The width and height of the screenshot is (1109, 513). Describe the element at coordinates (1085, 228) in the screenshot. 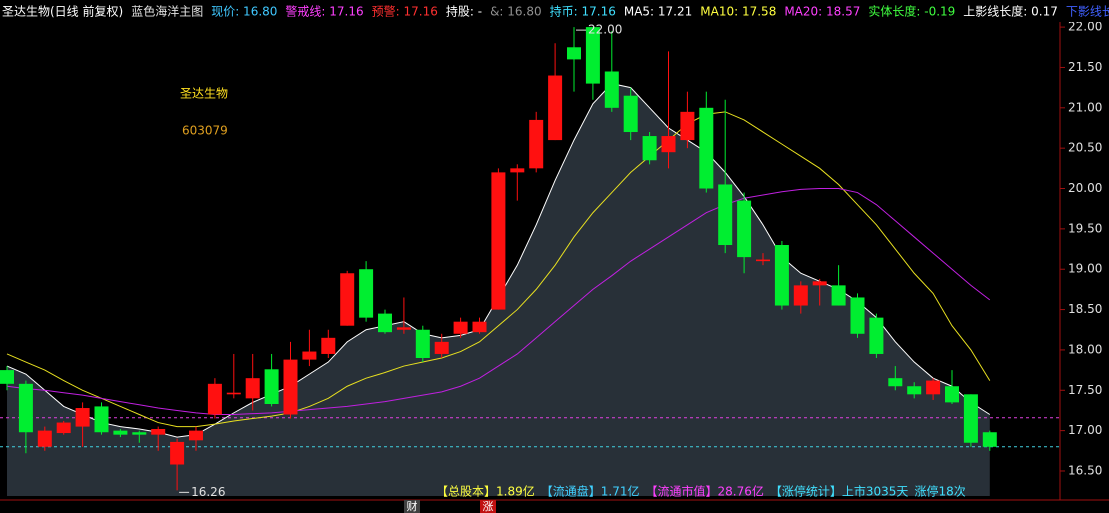

I see `y-tick-label: 19.50` at that location.